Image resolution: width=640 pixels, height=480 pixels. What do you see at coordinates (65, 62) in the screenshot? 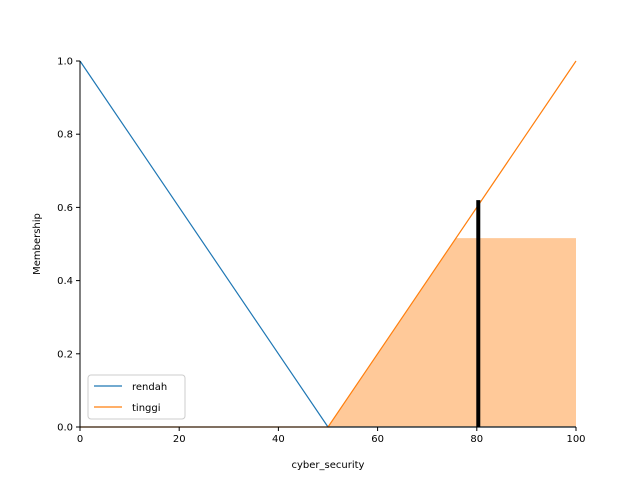
I see `y-tick-label: 1.0` at bounding box center [65, 62].